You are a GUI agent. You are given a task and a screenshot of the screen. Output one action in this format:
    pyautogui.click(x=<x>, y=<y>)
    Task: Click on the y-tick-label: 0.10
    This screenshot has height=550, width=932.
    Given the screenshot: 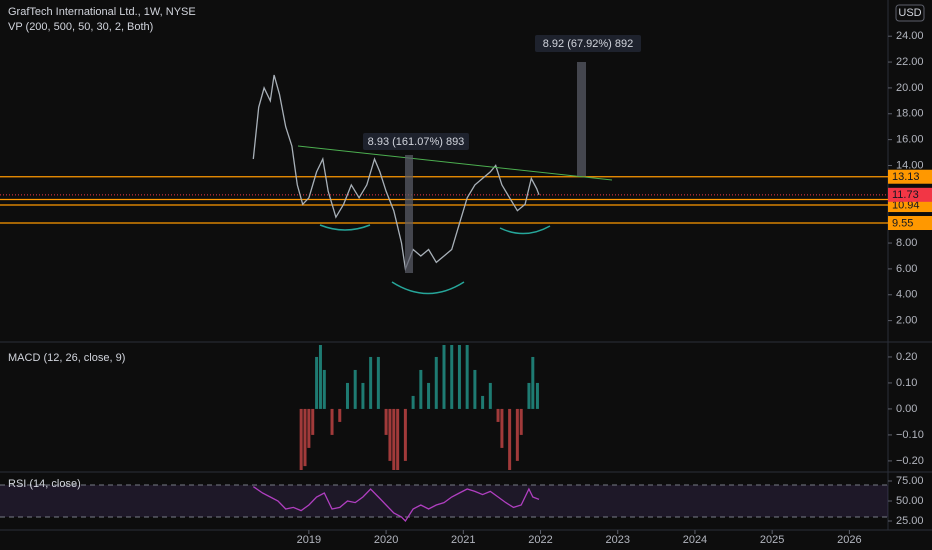 What is the action you would take?
    pyautogui.click(x=906, y=383)
    